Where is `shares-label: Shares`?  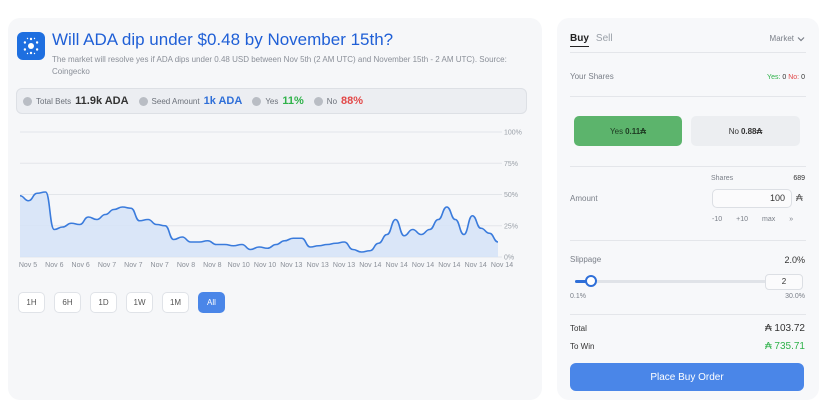
shares-label: Shares is located at coordinates (722, 178).